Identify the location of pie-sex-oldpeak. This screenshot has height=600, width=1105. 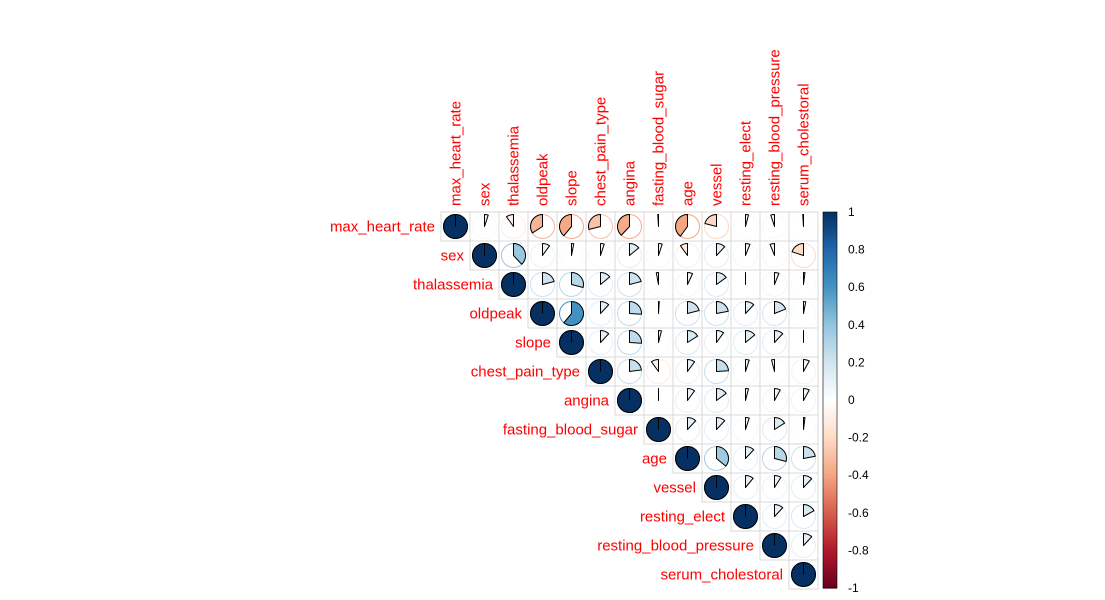
(542, 255).